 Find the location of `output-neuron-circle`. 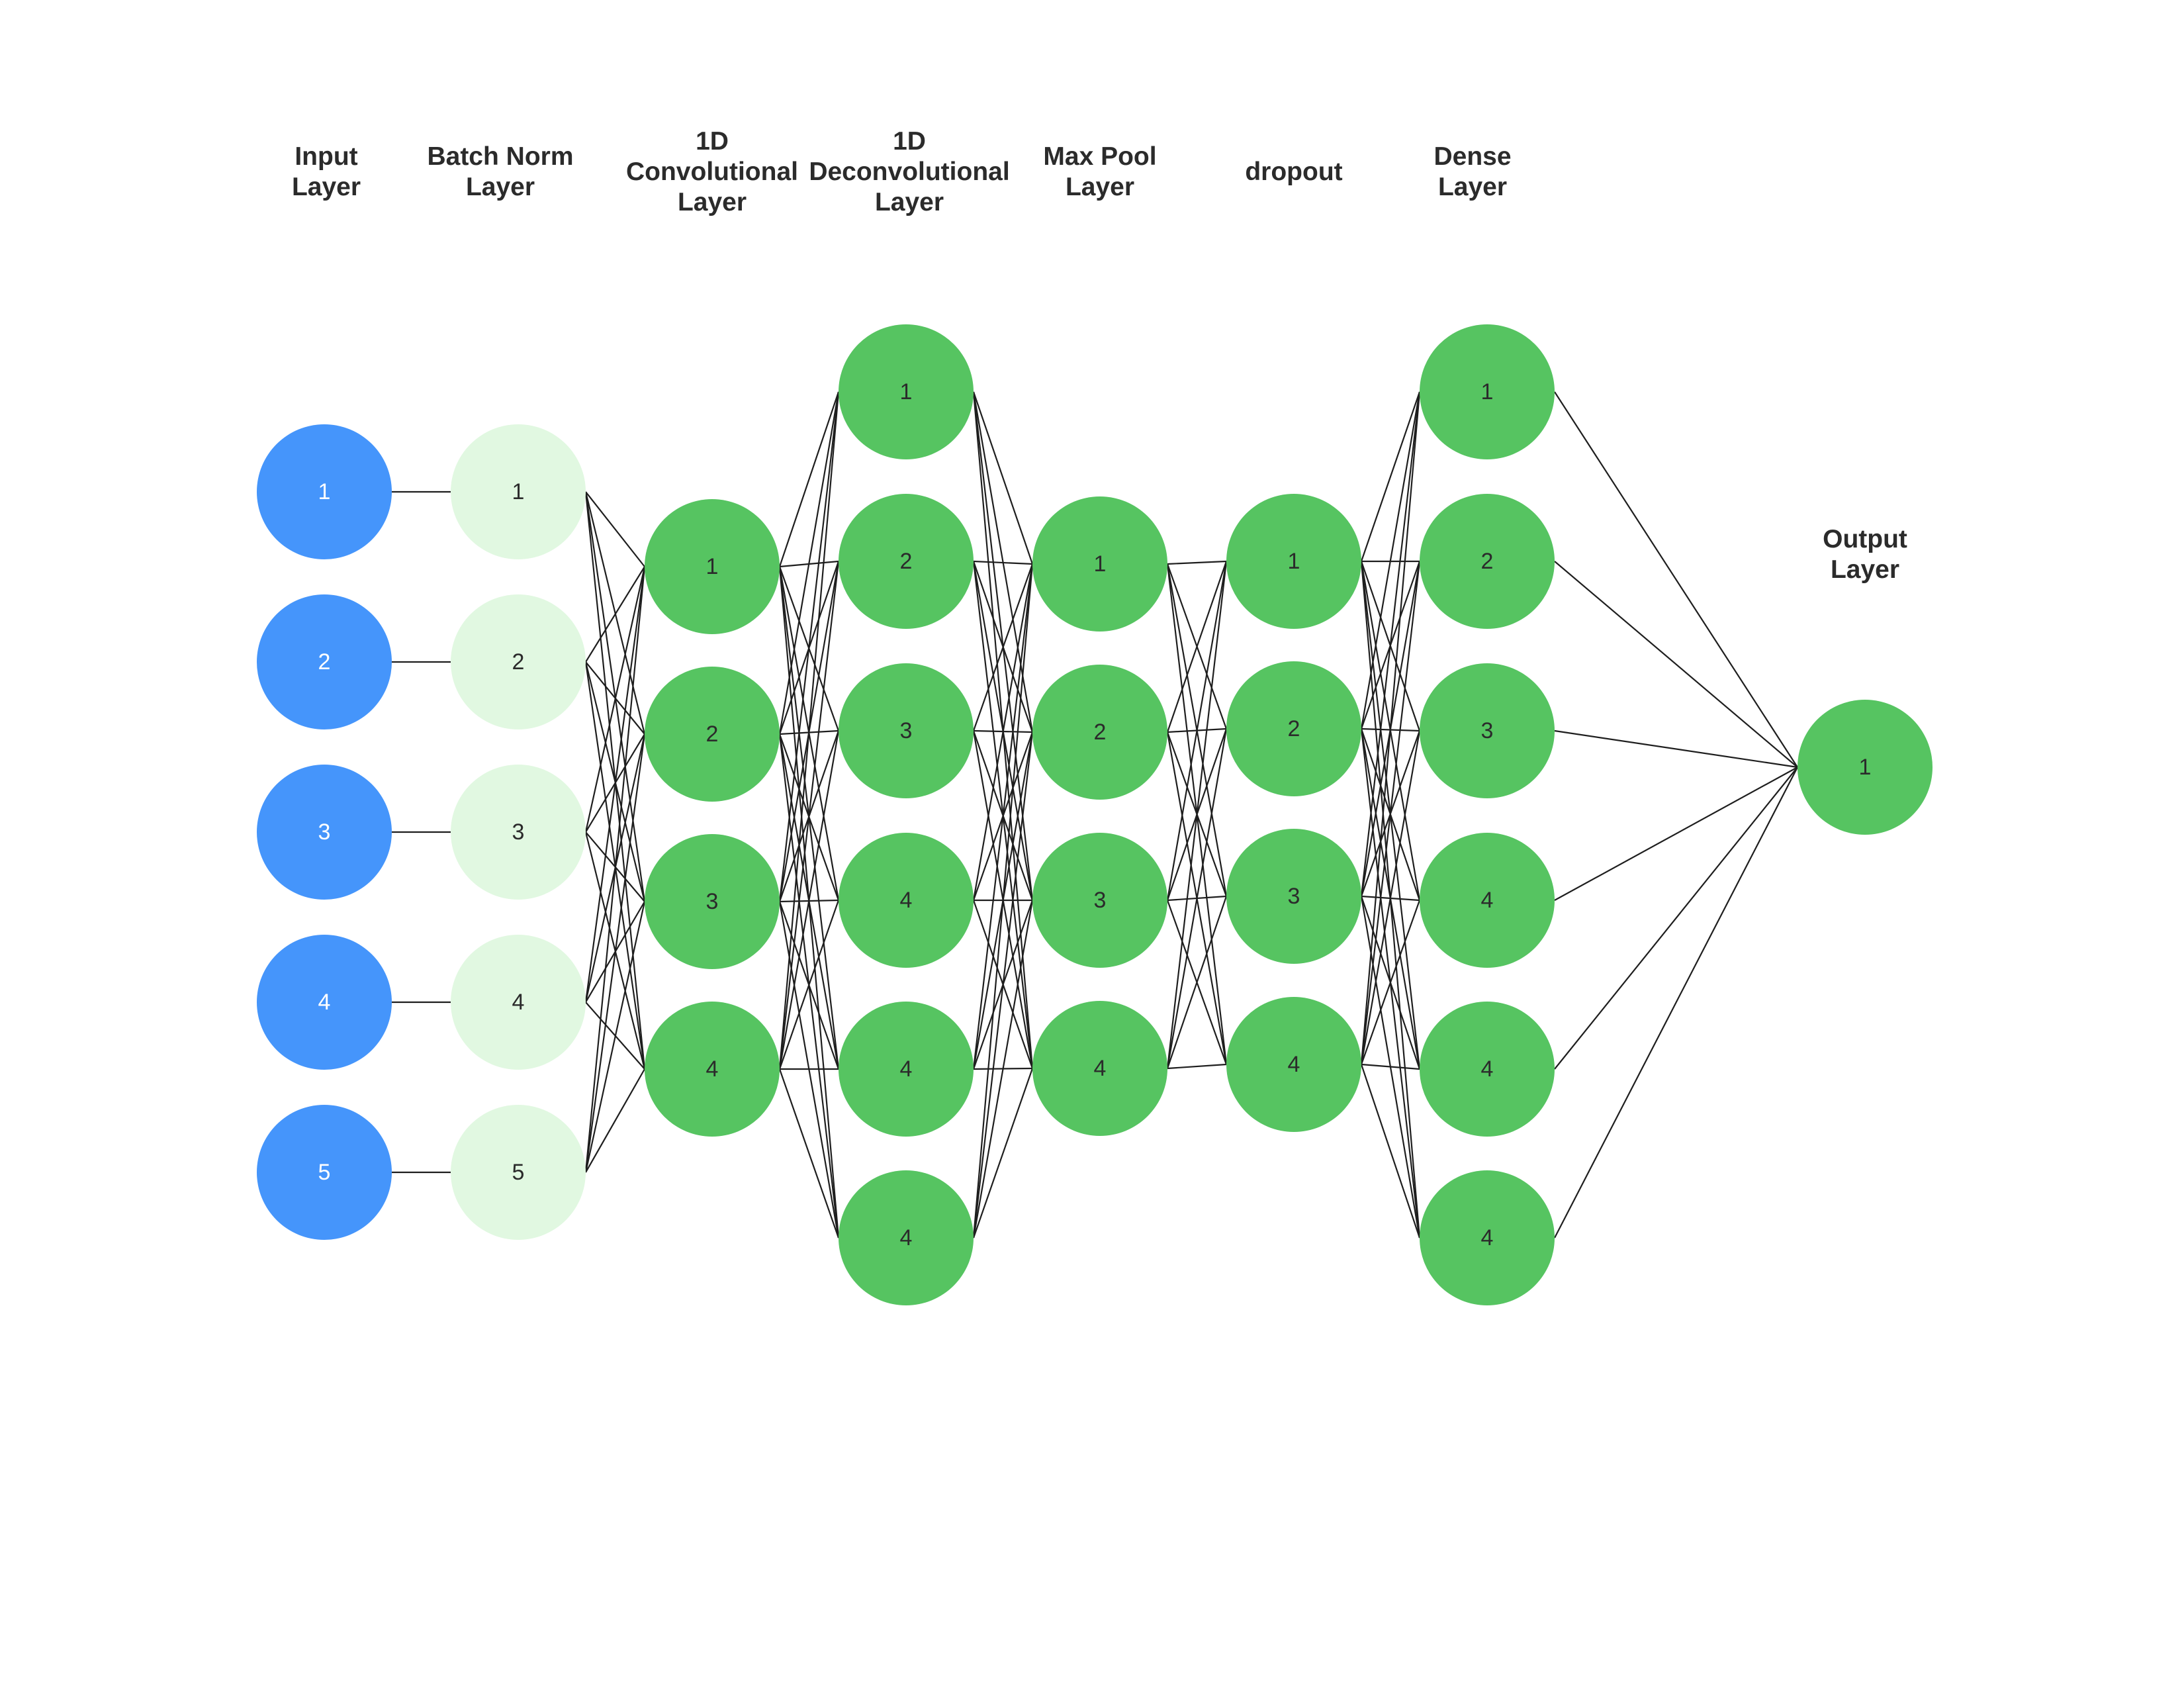

output-neuron-circle is located at coordinates (1865, 767).